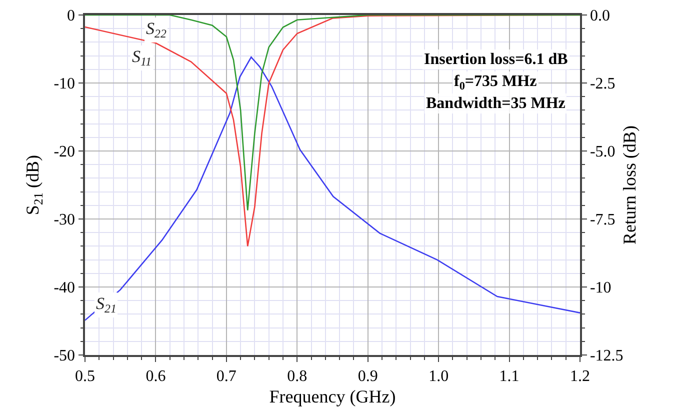 Image resolution: width=674 pixels, height=415 pixels. What do you see at coordinates (580, 376) in the screenshot?
I see `x-tick-label: 1.2` at bounding box center [580, 376].